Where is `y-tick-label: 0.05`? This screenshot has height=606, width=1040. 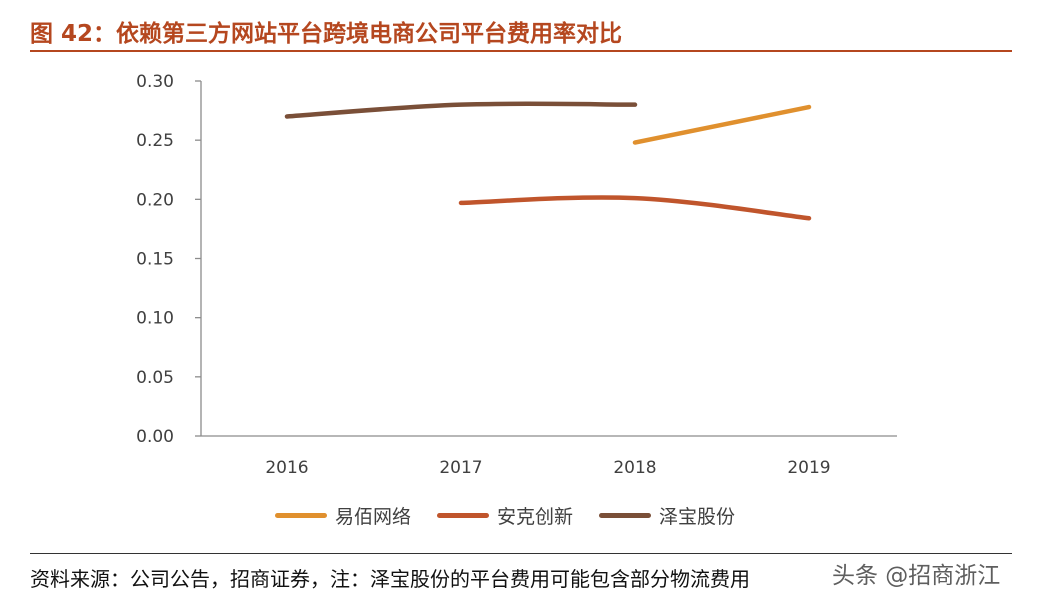
y-tick-label: 0.05 is located at coordinates (155, 378).